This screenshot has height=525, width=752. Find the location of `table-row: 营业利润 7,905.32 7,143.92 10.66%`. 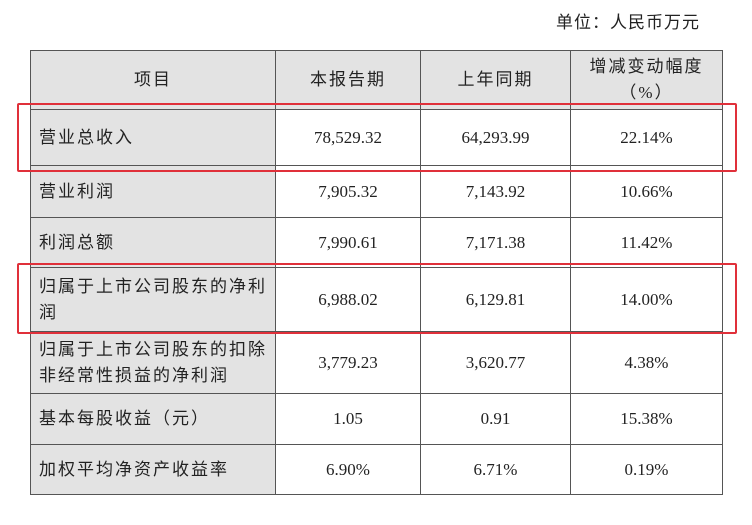

table-row: 营业利润 7,905.32 7,143.92 10.66% is located at coordinates (376, 191).